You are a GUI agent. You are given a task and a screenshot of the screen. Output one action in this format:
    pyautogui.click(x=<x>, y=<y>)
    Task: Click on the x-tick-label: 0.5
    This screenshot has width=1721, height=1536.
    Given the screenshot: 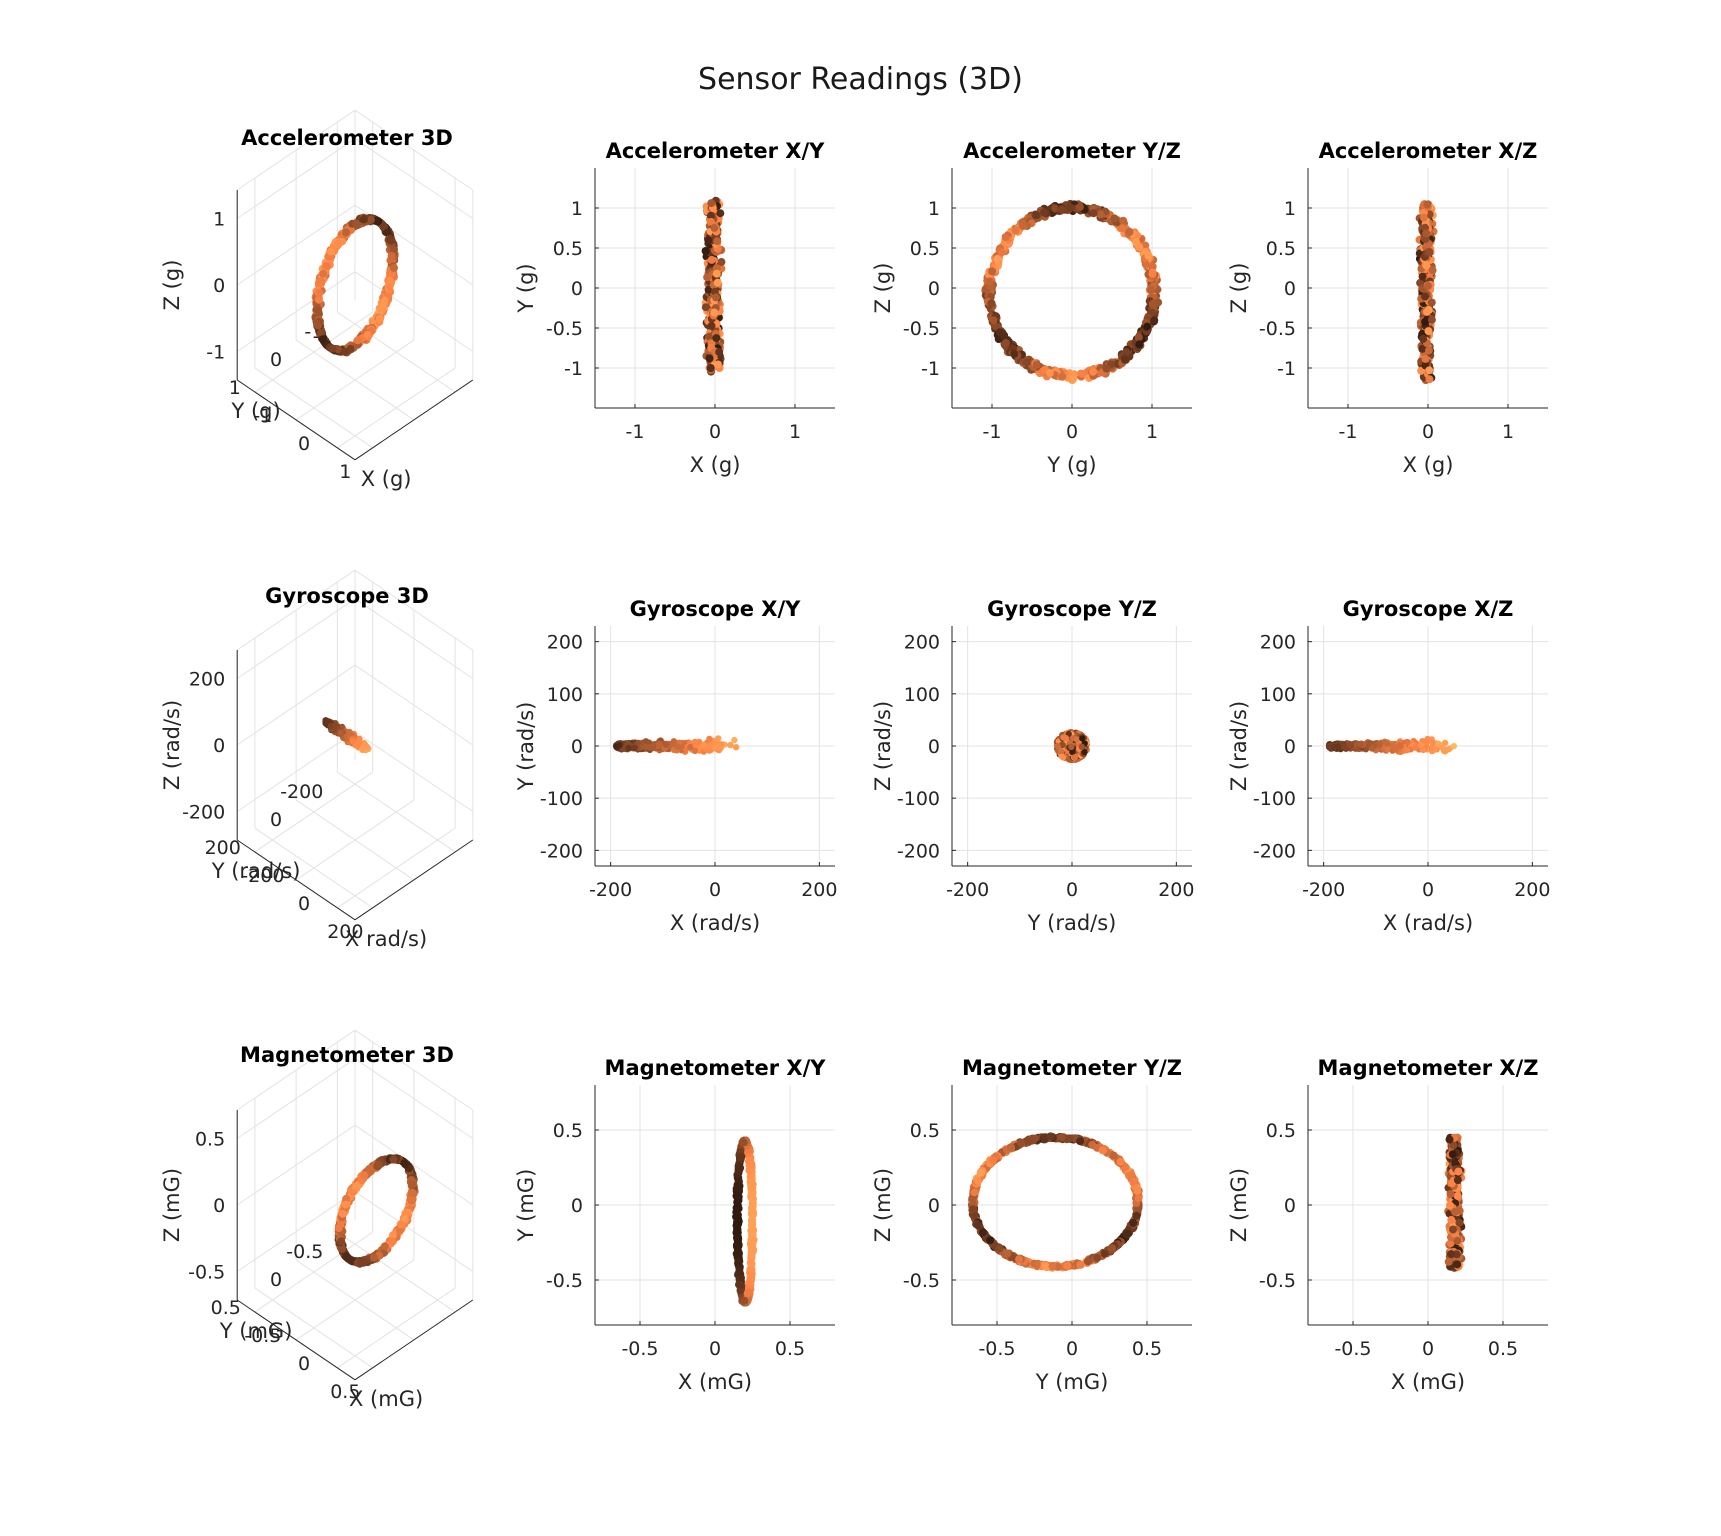 What is the action you would take?
    pyautogui.click(x=790, y=1349)
    